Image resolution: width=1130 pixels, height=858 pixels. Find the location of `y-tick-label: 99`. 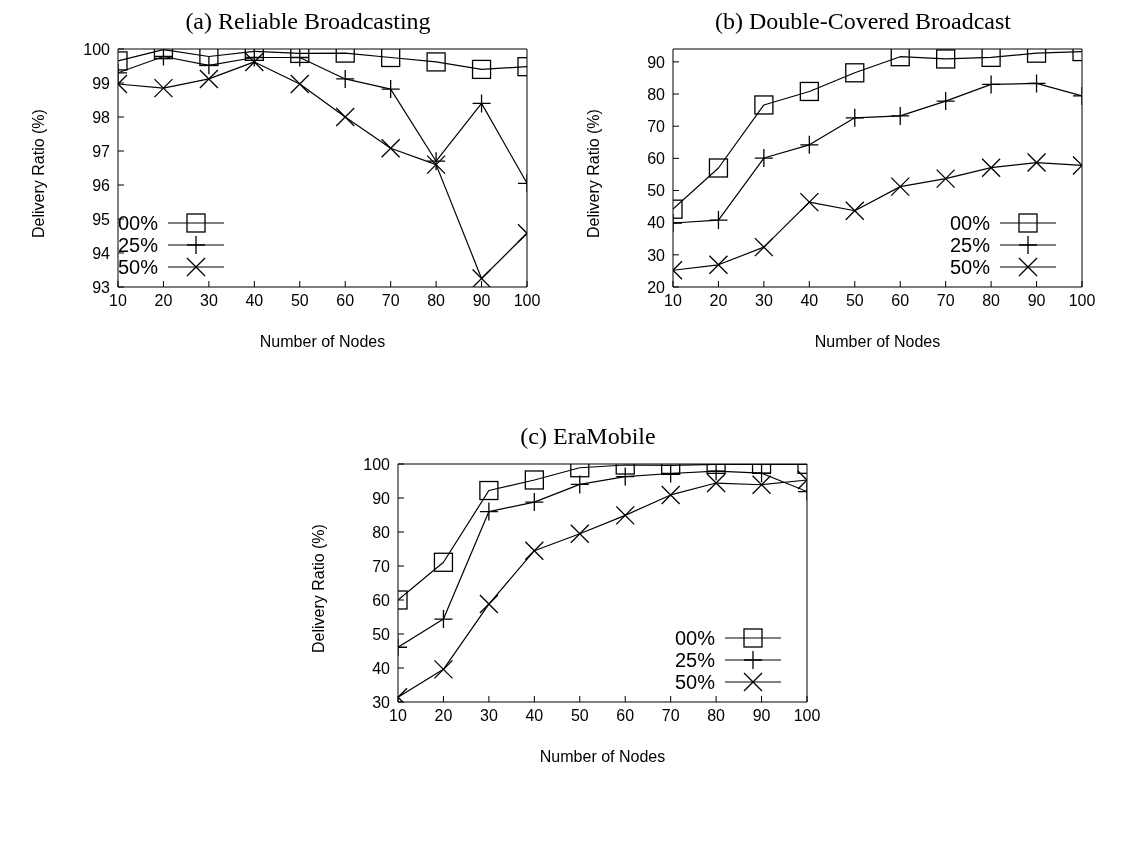

y-tick-label: 99 is located at coordinates (101, 83).